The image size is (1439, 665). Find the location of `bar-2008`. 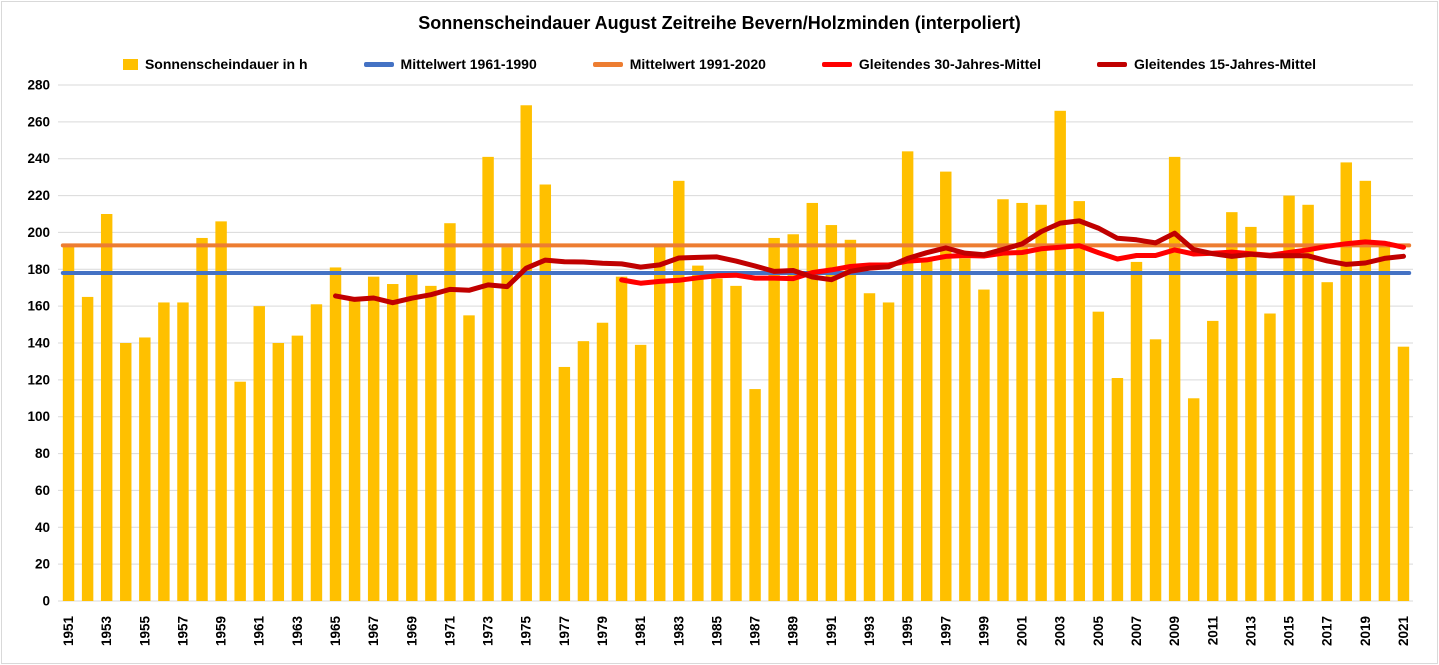

bar-2008 is located at coordinates (1155, 470).